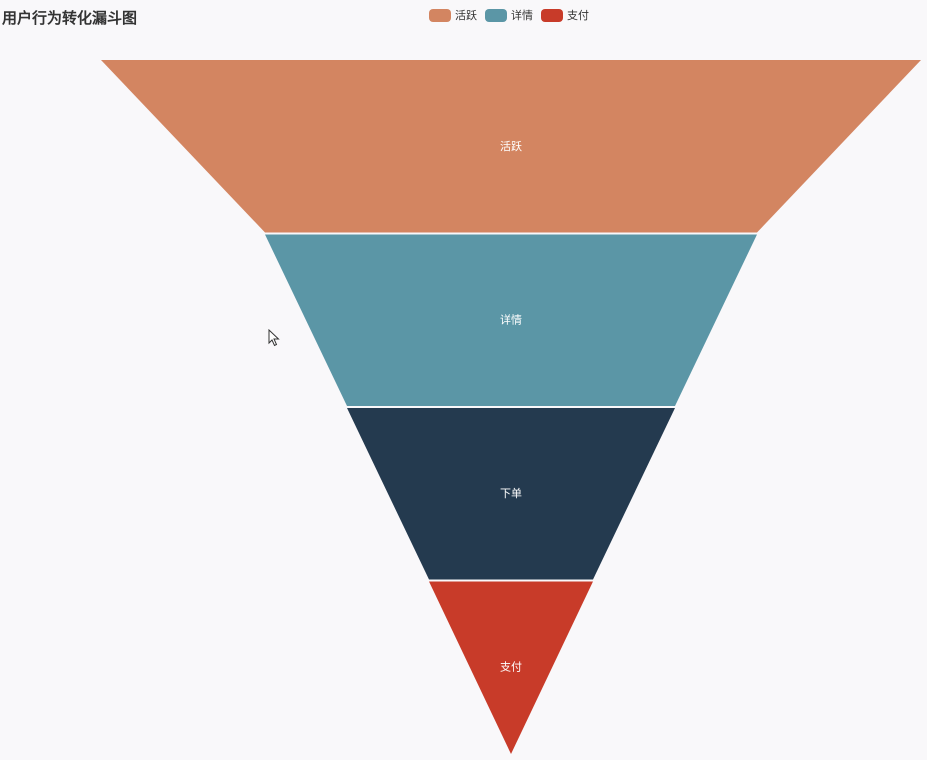  I want to click on mouse-cursor-icon, so click(274, 338).